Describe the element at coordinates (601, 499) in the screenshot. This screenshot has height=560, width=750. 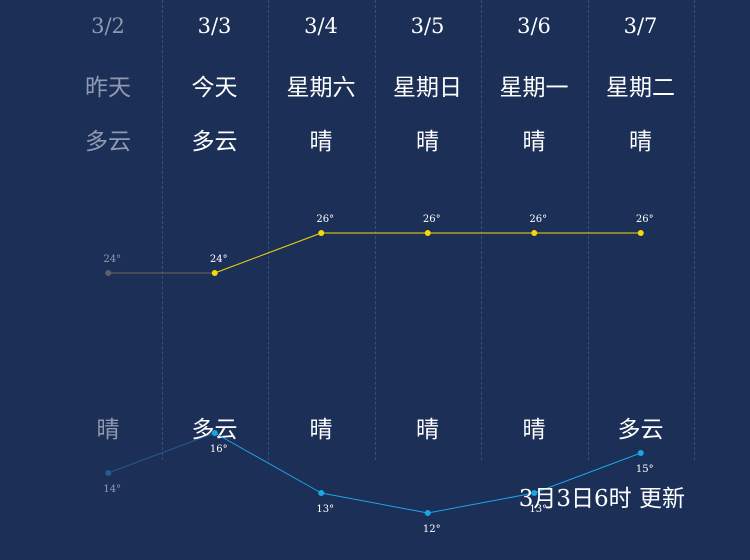
I see `update-time: 3月3日6时 更新` at that location.